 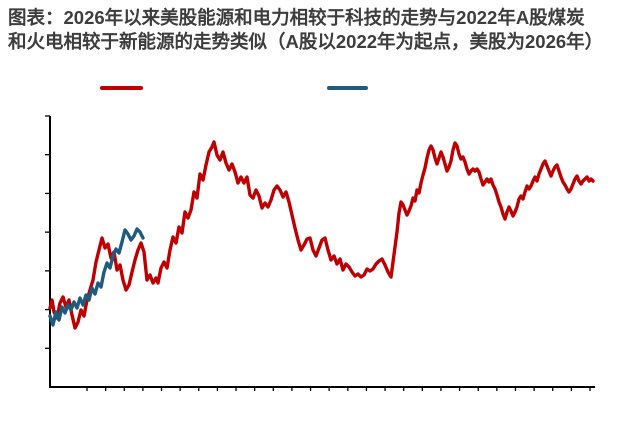 What do you see at coordinates (121, 88) in the screenshot?
I see `legend-swatch-red-line` at bounding box center [121, 88].